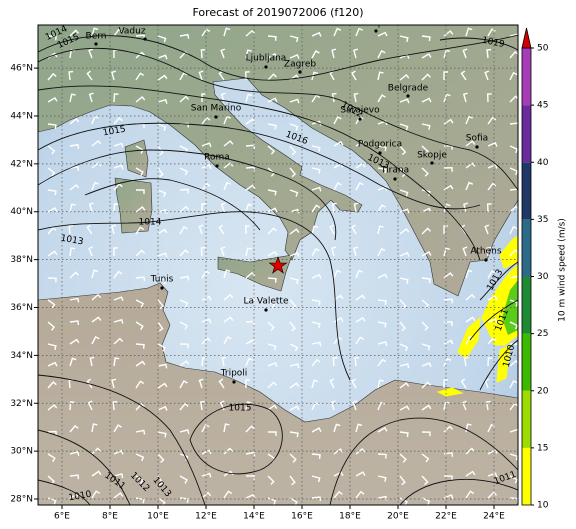 The image size is (576, 529). Describe the element at coordinates (131, 32) in the screenshot. I see `city-label: Vaduz` at that location.